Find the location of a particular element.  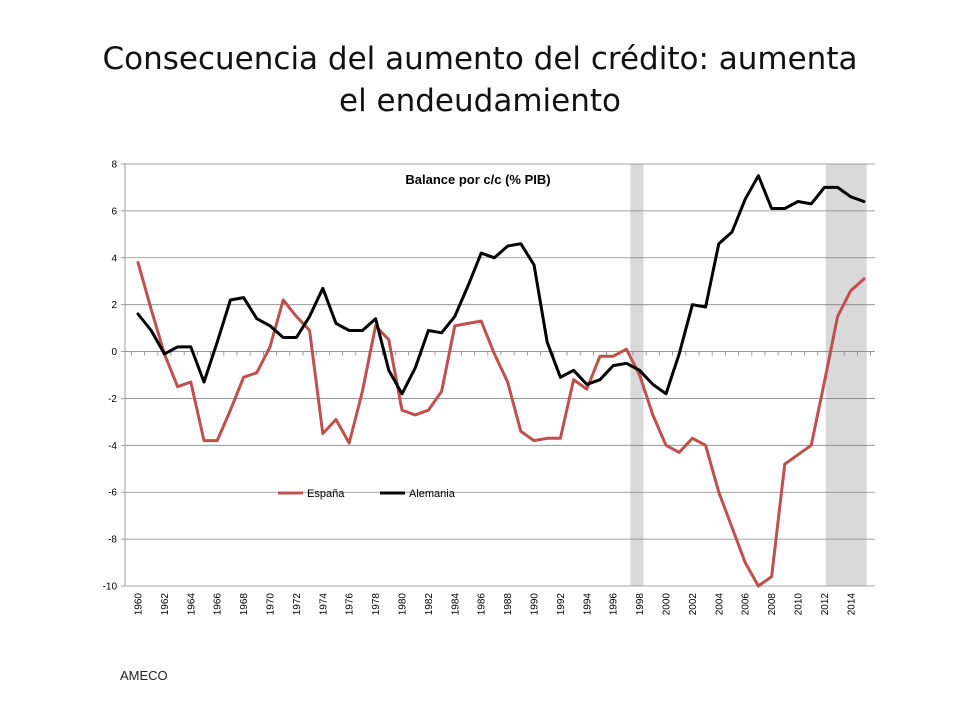

y-tick-label: 4 is located at coordinates (114, 258).